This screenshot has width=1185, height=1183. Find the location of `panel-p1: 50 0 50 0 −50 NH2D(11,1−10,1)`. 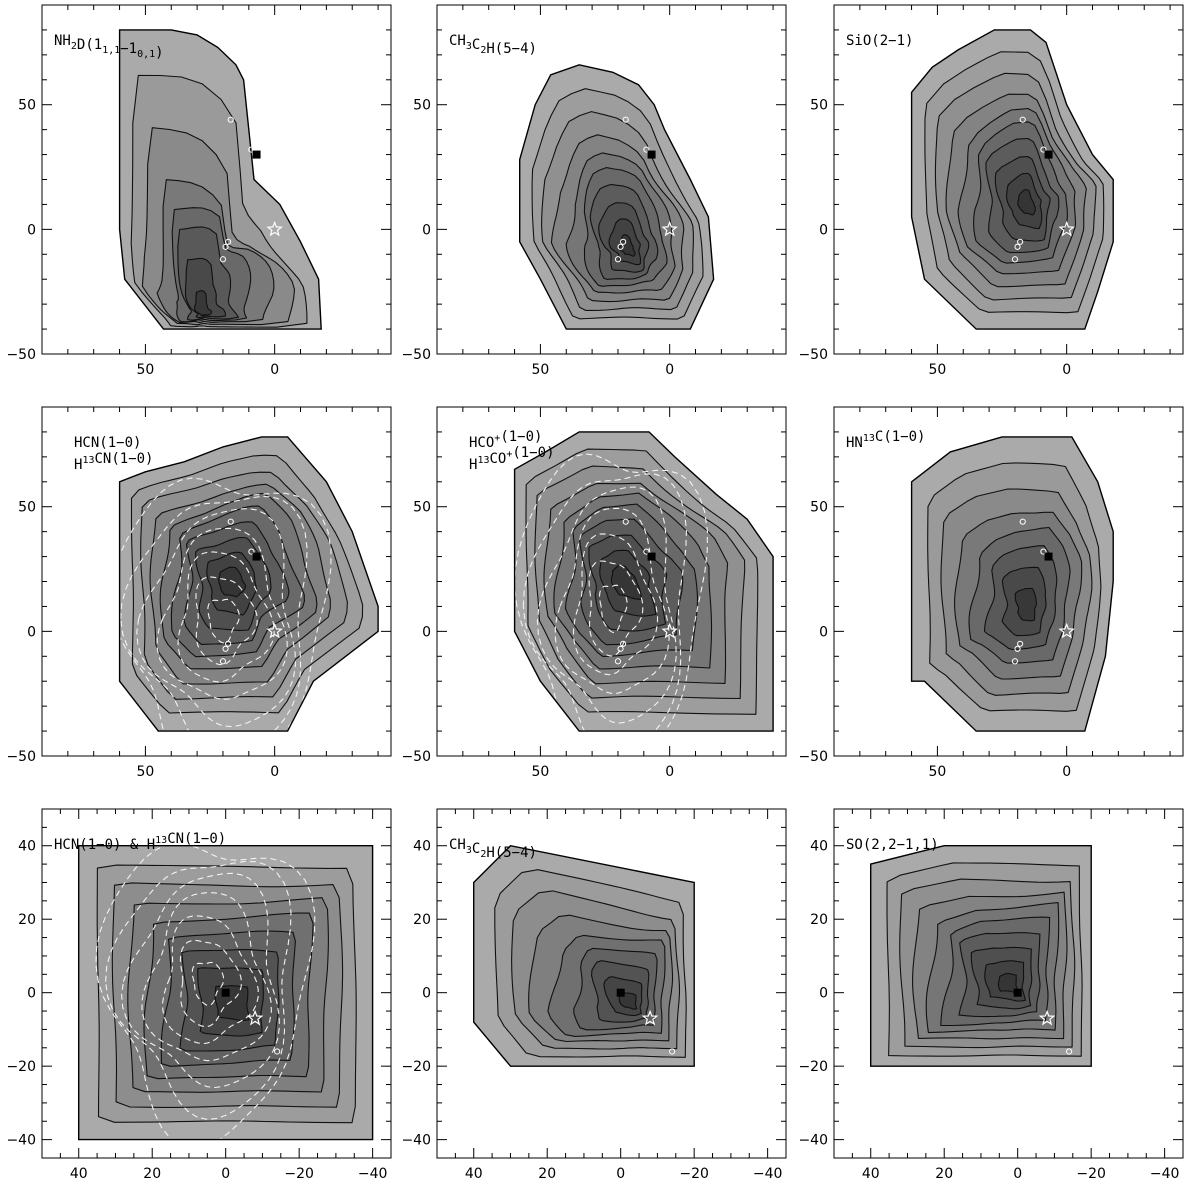

panel-p1: 50 0 50 0 −50 NH2D(11,1−10,1) is located at coordinates (199, 191).